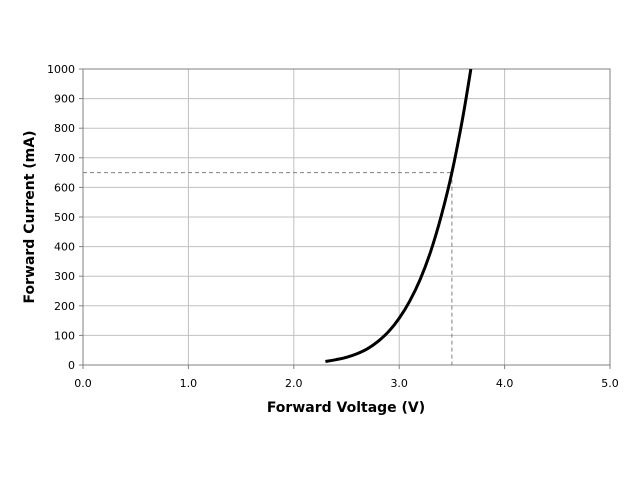  What do you see at coordinates (64, 217) in the screenshot?
I see `y-tick-label: 500` at bounding box center [64, 217].